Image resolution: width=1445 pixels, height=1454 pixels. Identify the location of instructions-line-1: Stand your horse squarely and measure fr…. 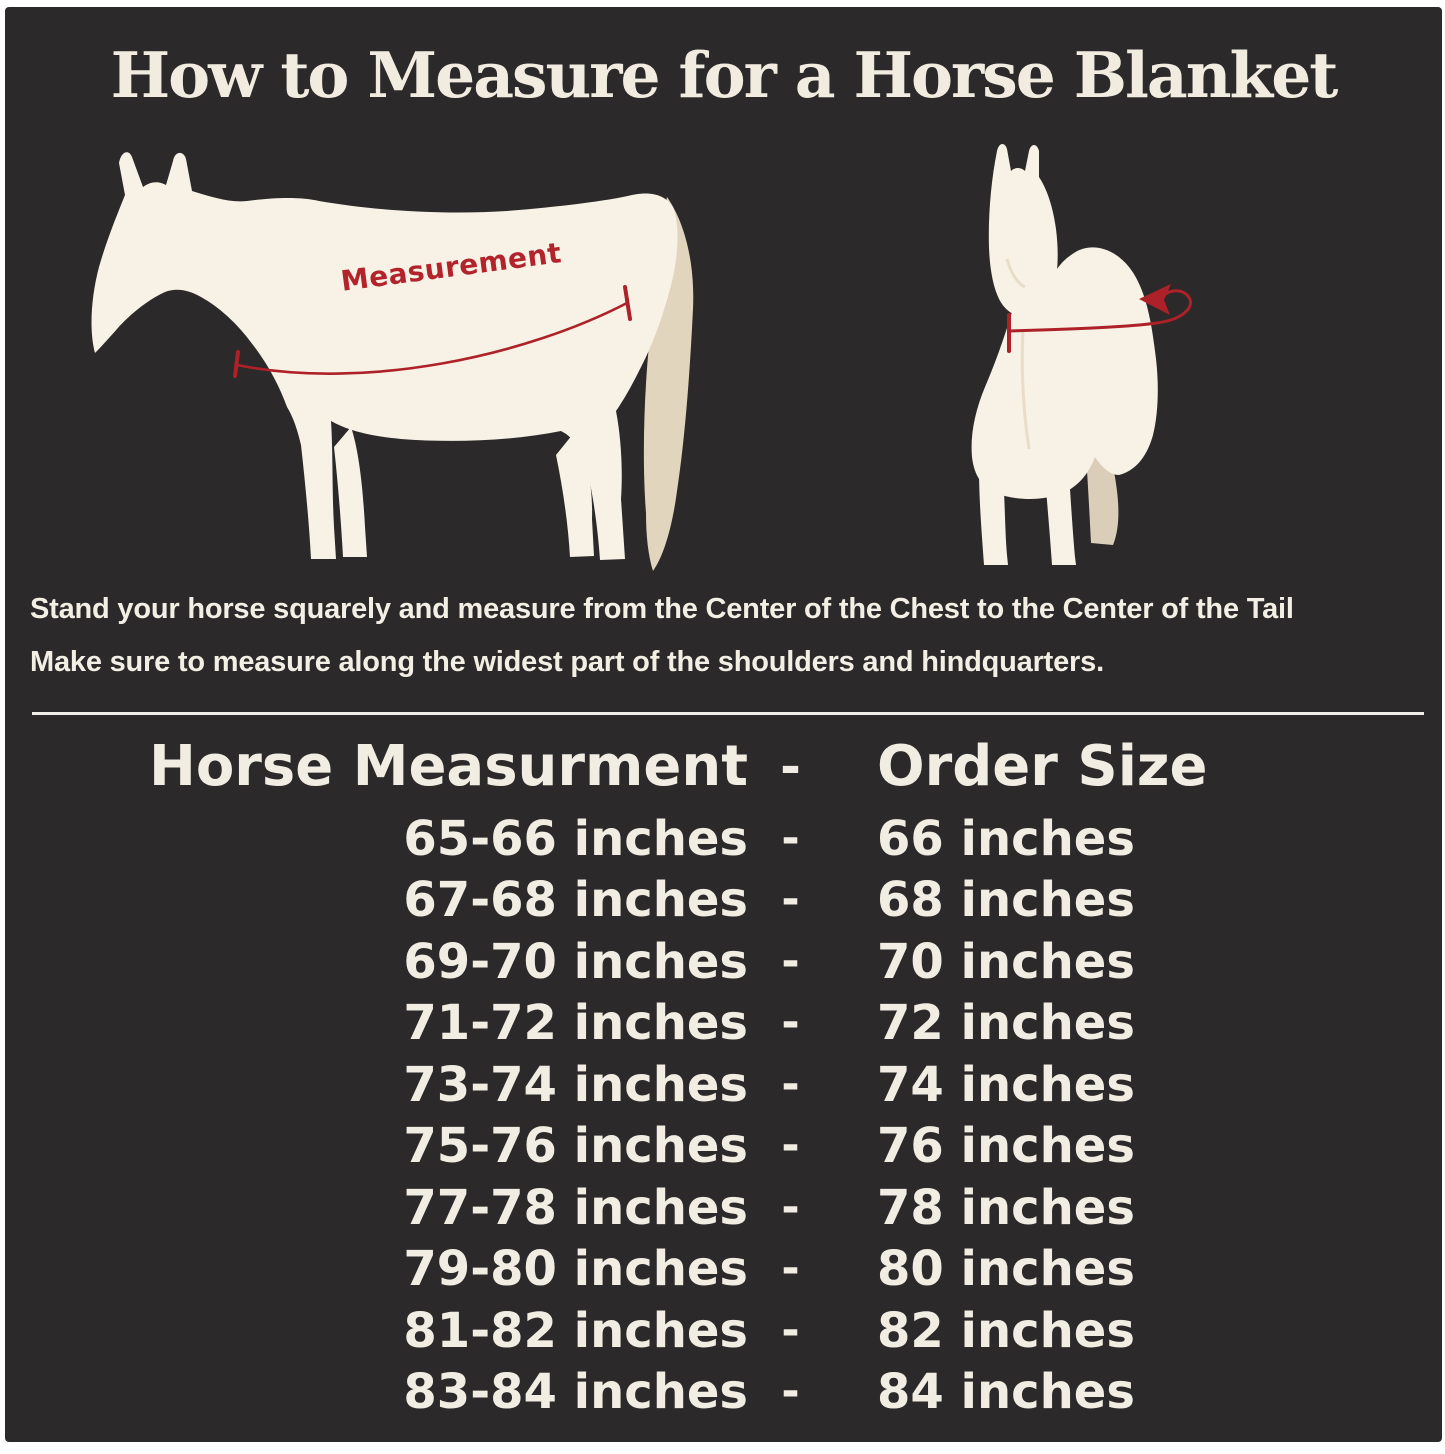
(662, 609).